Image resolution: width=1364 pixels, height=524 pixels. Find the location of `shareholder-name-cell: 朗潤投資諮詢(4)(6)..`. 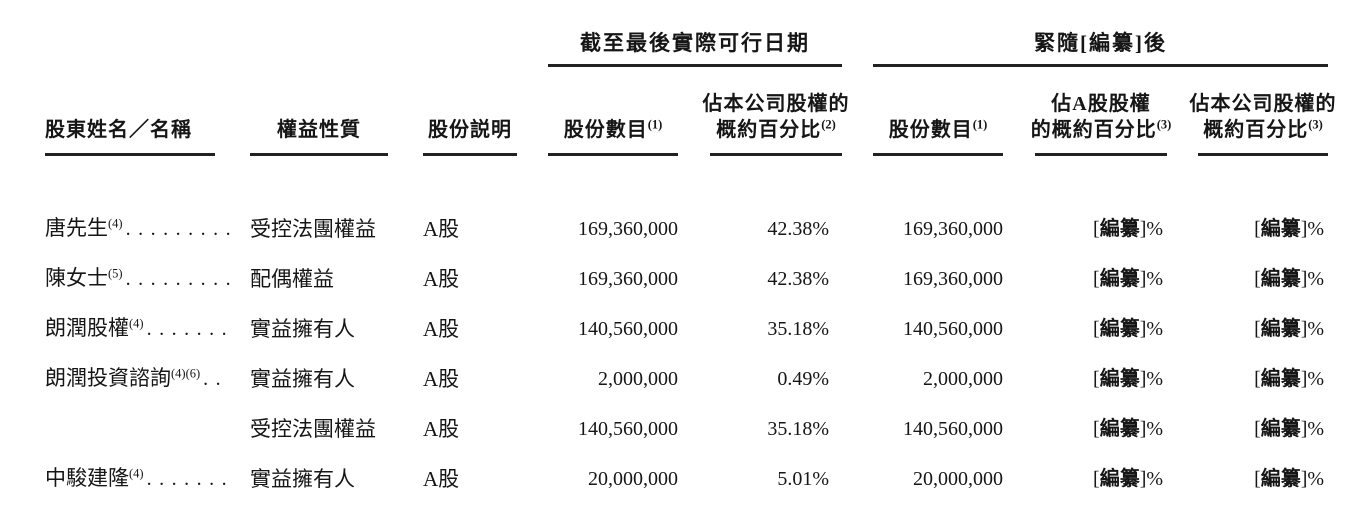

shareholder-name-cell: 朗潤投資諮詢(4)(6).. is located at coordinates (133, 368).